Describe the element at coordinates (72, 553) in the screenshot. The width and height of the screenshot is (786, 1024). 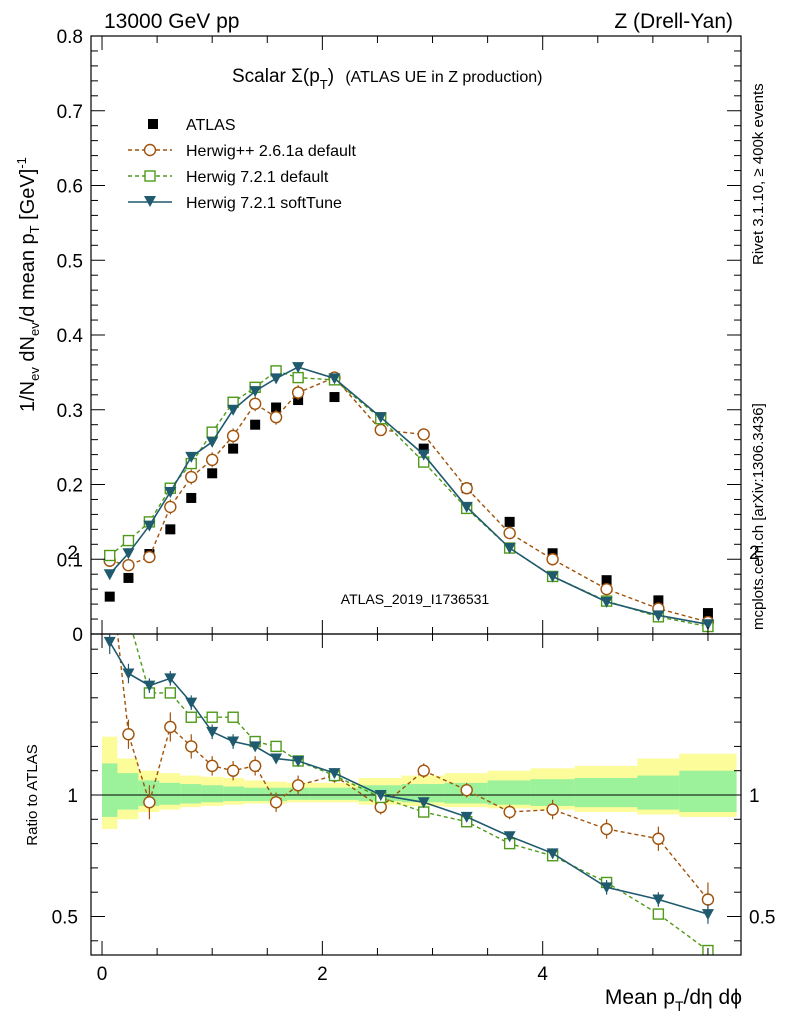
I see `ratio-y-tick-label: 2` at that location.